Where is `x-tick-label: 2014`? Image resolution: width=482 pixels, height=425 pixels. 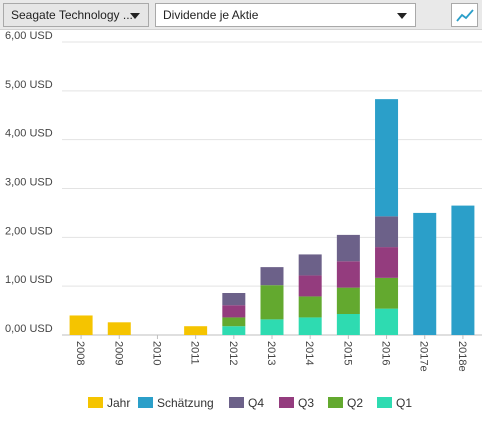 x-tick-label: 2014 is located at coordinates (309, 353).